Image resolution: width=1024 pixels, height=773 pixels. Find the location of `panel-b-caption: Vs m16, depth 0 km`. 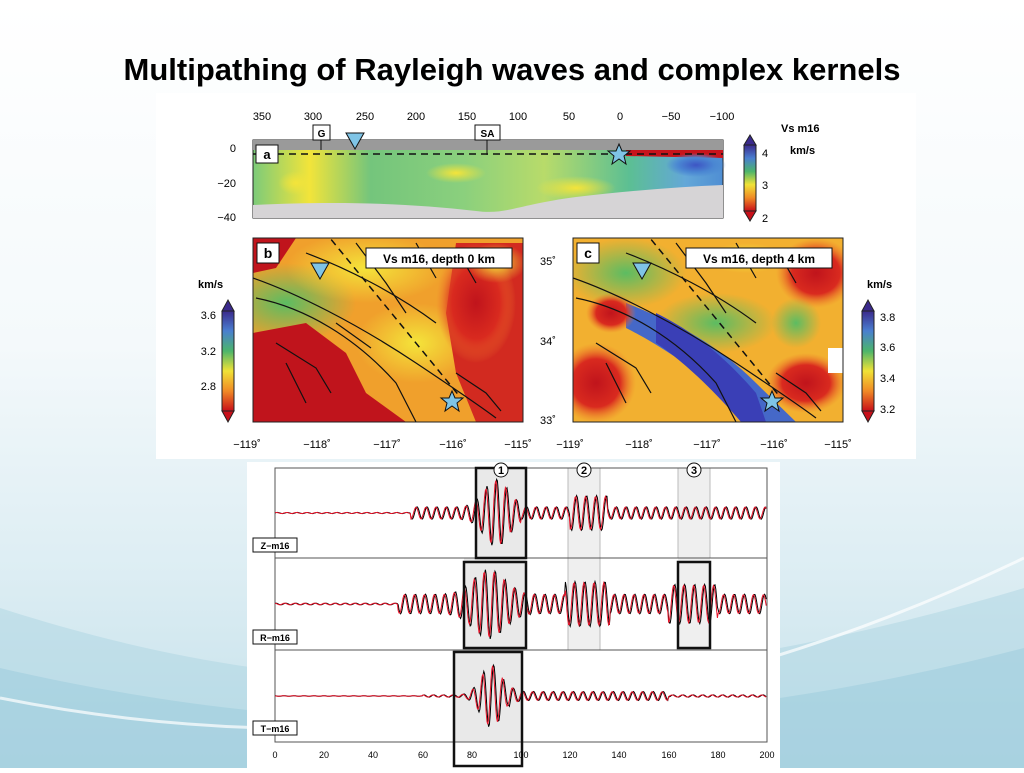

panel-b-caption: Vs m16, depth 0 km is located at coordinates (439, 259).